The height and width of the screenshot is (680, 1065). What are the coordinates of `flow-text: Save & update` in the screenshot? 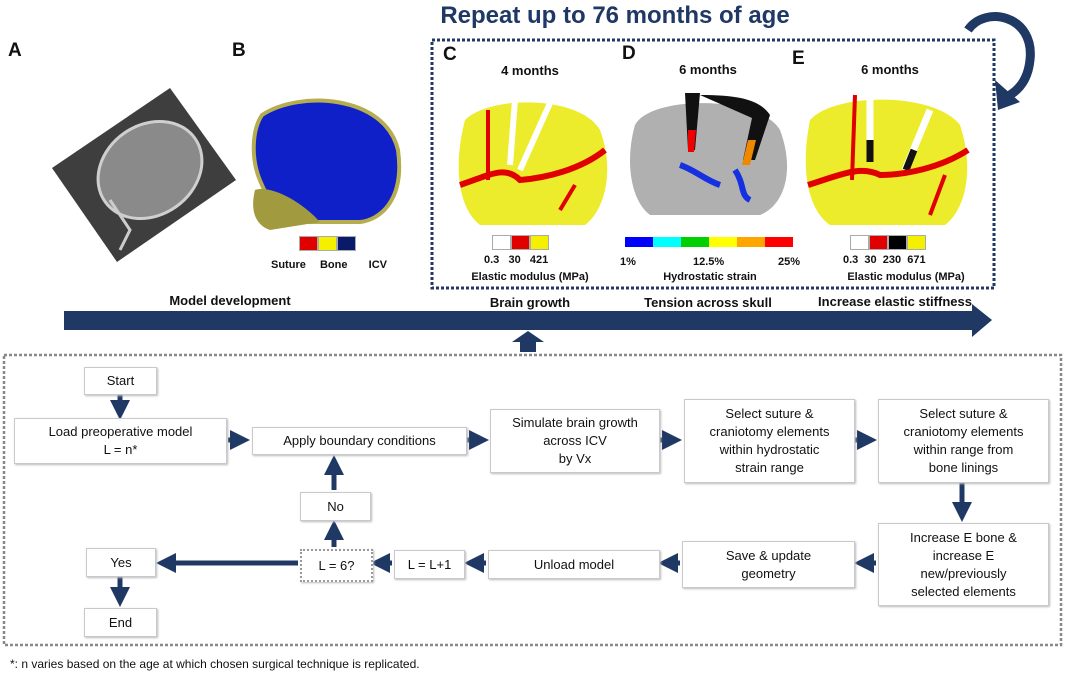 It's located at (768, 555).